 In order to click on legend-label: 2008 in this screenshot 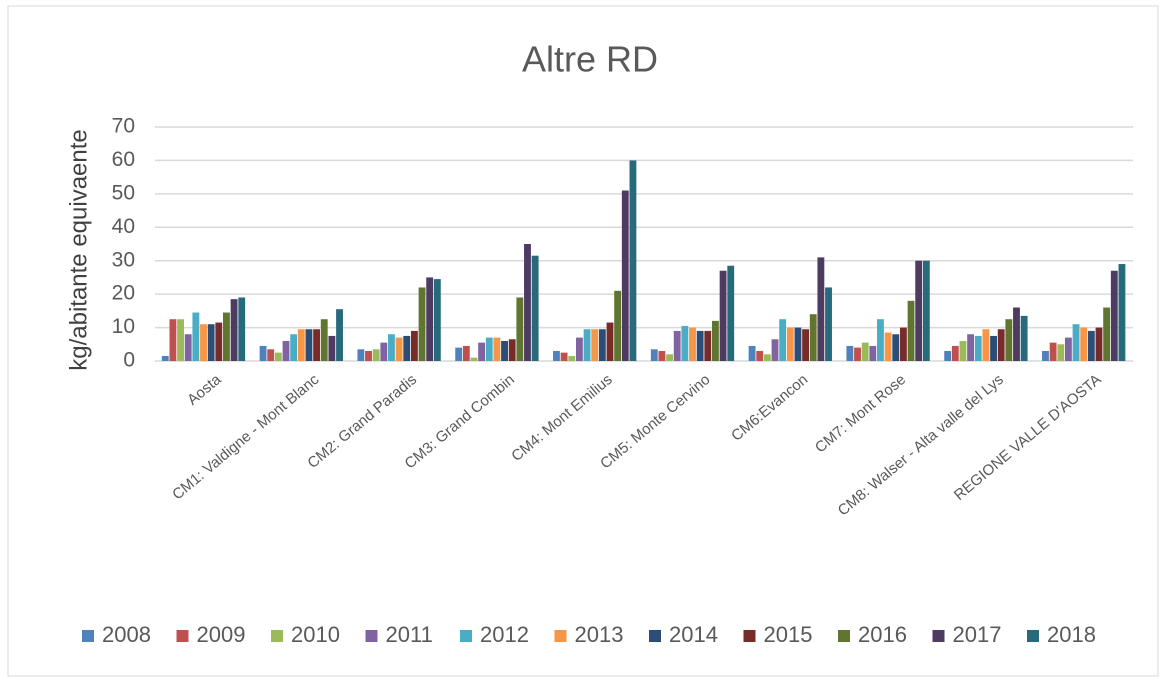, I will do `click(126, 634)`.